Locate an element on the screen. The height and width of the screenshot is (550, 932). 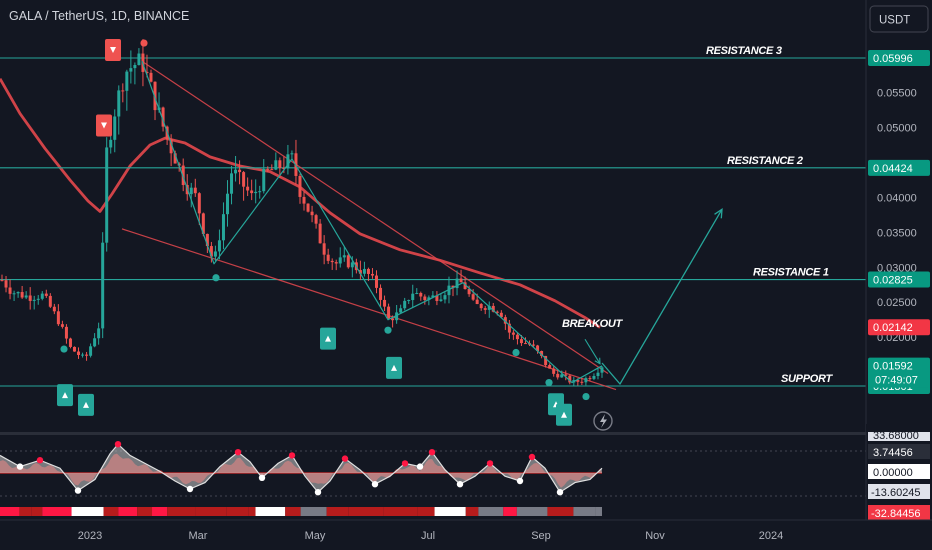
pane-separator is located at coordinates (433, 433).